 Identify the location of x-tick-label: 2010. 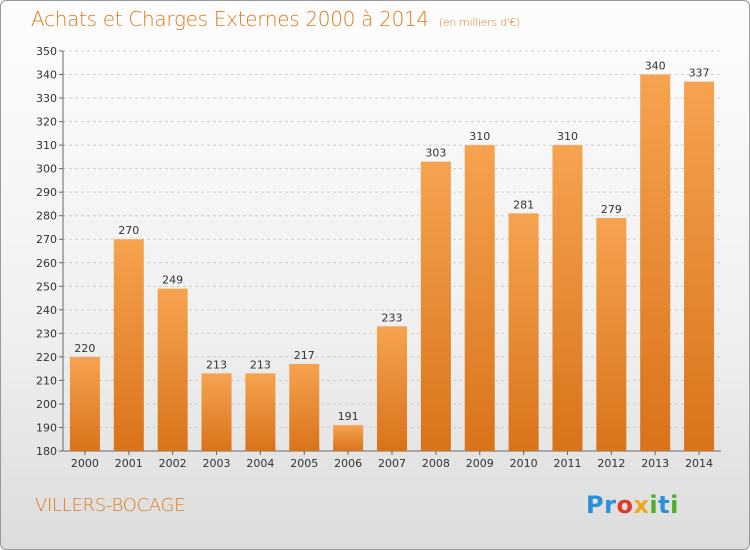
(524, 463).